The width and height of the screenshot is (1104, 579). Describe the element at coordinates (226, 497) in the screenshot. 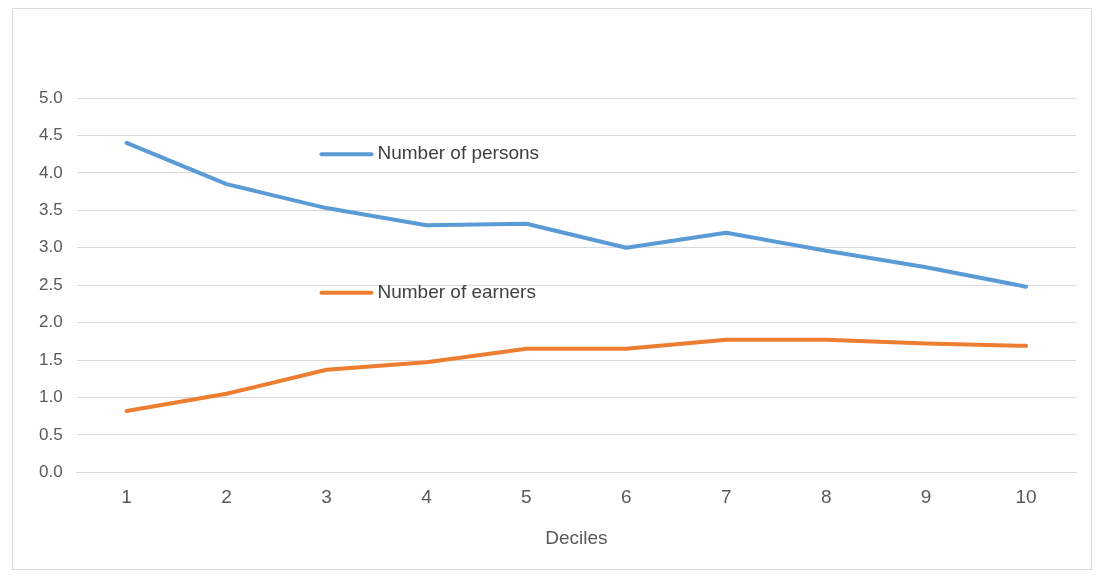

I see `x-tick-label: 2` at that location.